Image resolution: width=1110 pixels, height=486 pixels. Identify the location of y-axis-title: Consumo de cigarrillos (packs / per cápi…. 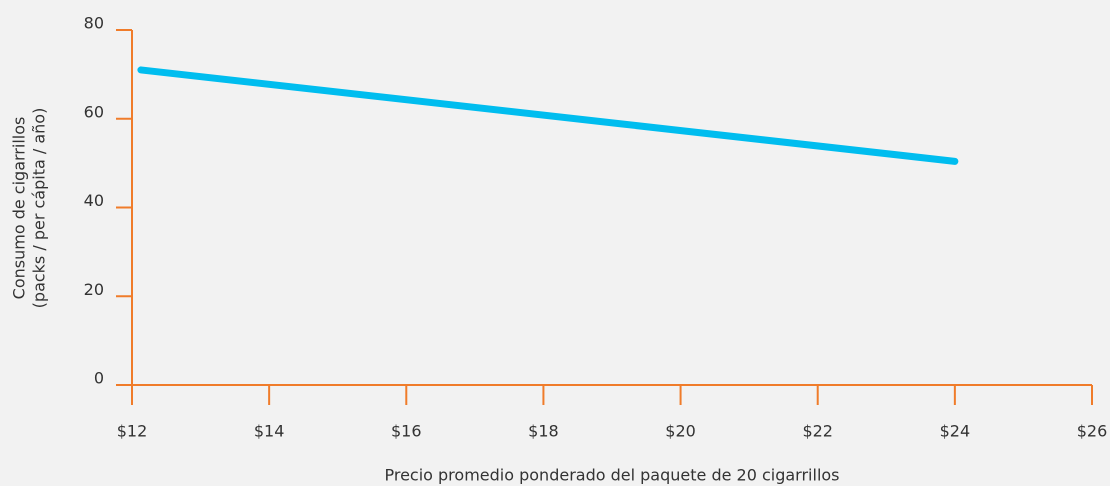
(29, 208).